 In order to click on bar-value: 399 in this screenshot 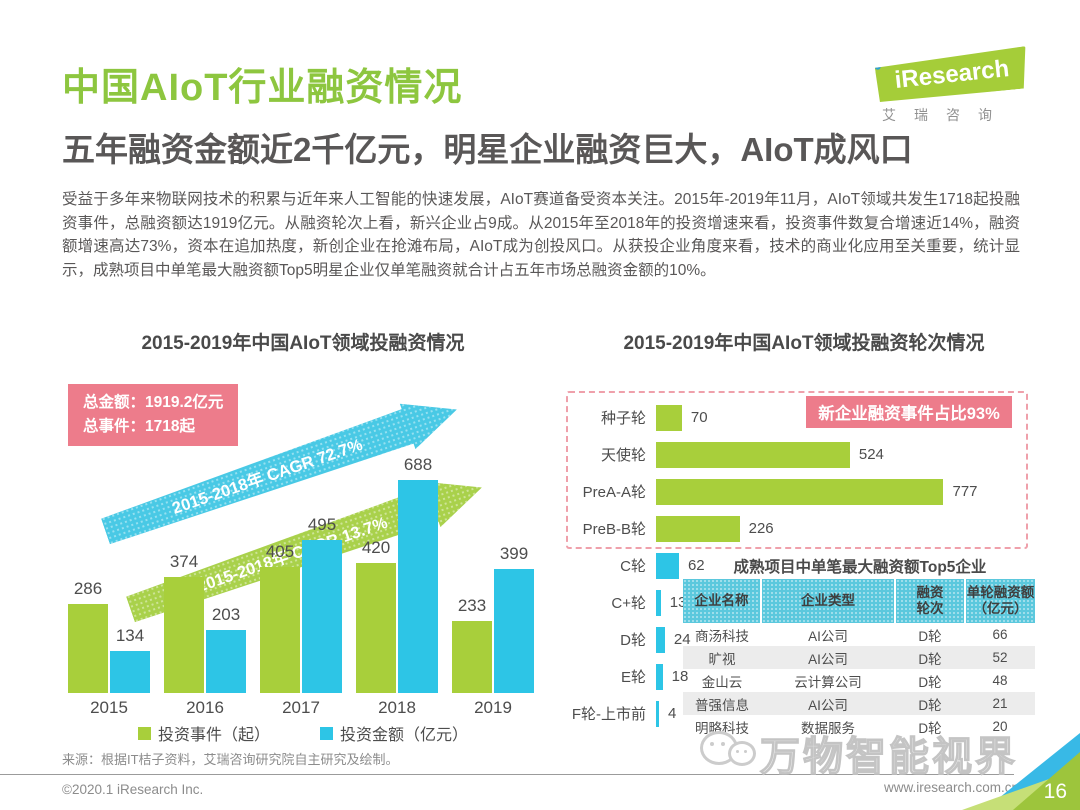, I will do `click(514, 554)`.